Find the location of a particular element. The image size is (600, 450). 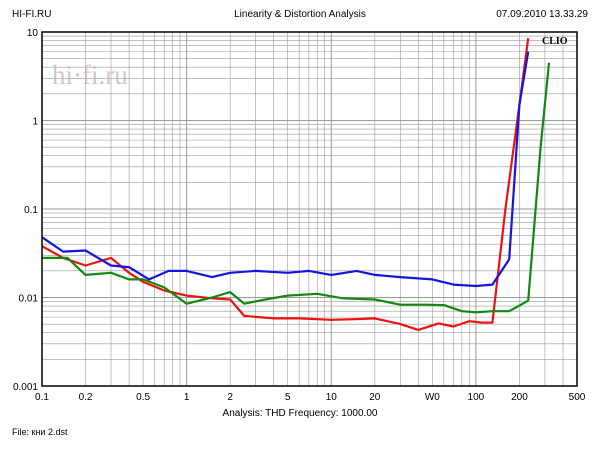

y-tick-label: 1 is located at coordinates (35, 122).